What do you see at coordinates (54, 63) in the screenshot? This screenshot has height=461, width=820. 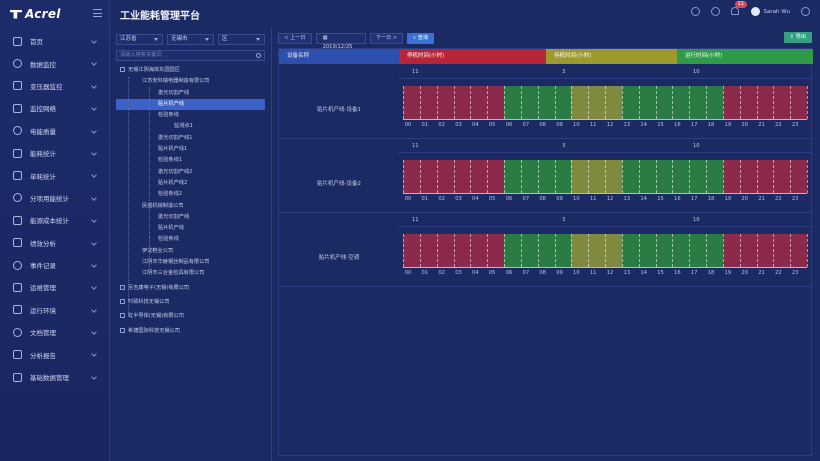 I see `sidebar-item-1: 数据监控` at bounding box center [54, 63].